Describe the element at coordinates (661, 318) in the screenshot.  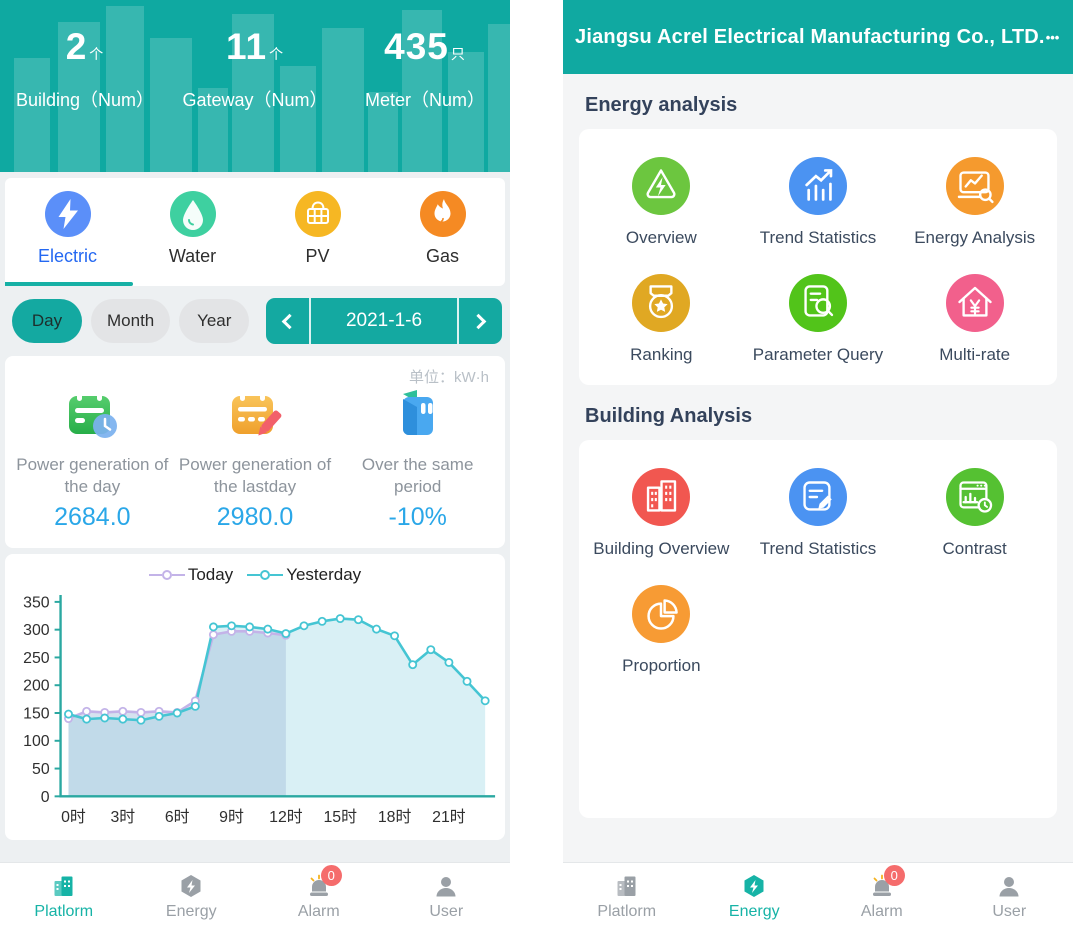
I see `app-ranking: Ranking` at that location.